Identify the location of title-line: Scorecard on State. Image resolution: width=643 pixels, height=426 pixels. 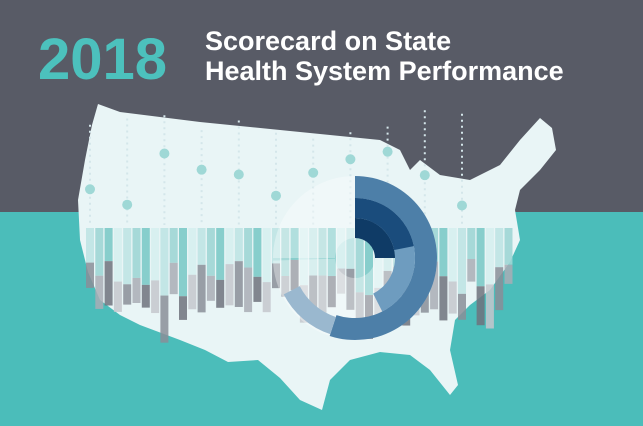
(328, 41).